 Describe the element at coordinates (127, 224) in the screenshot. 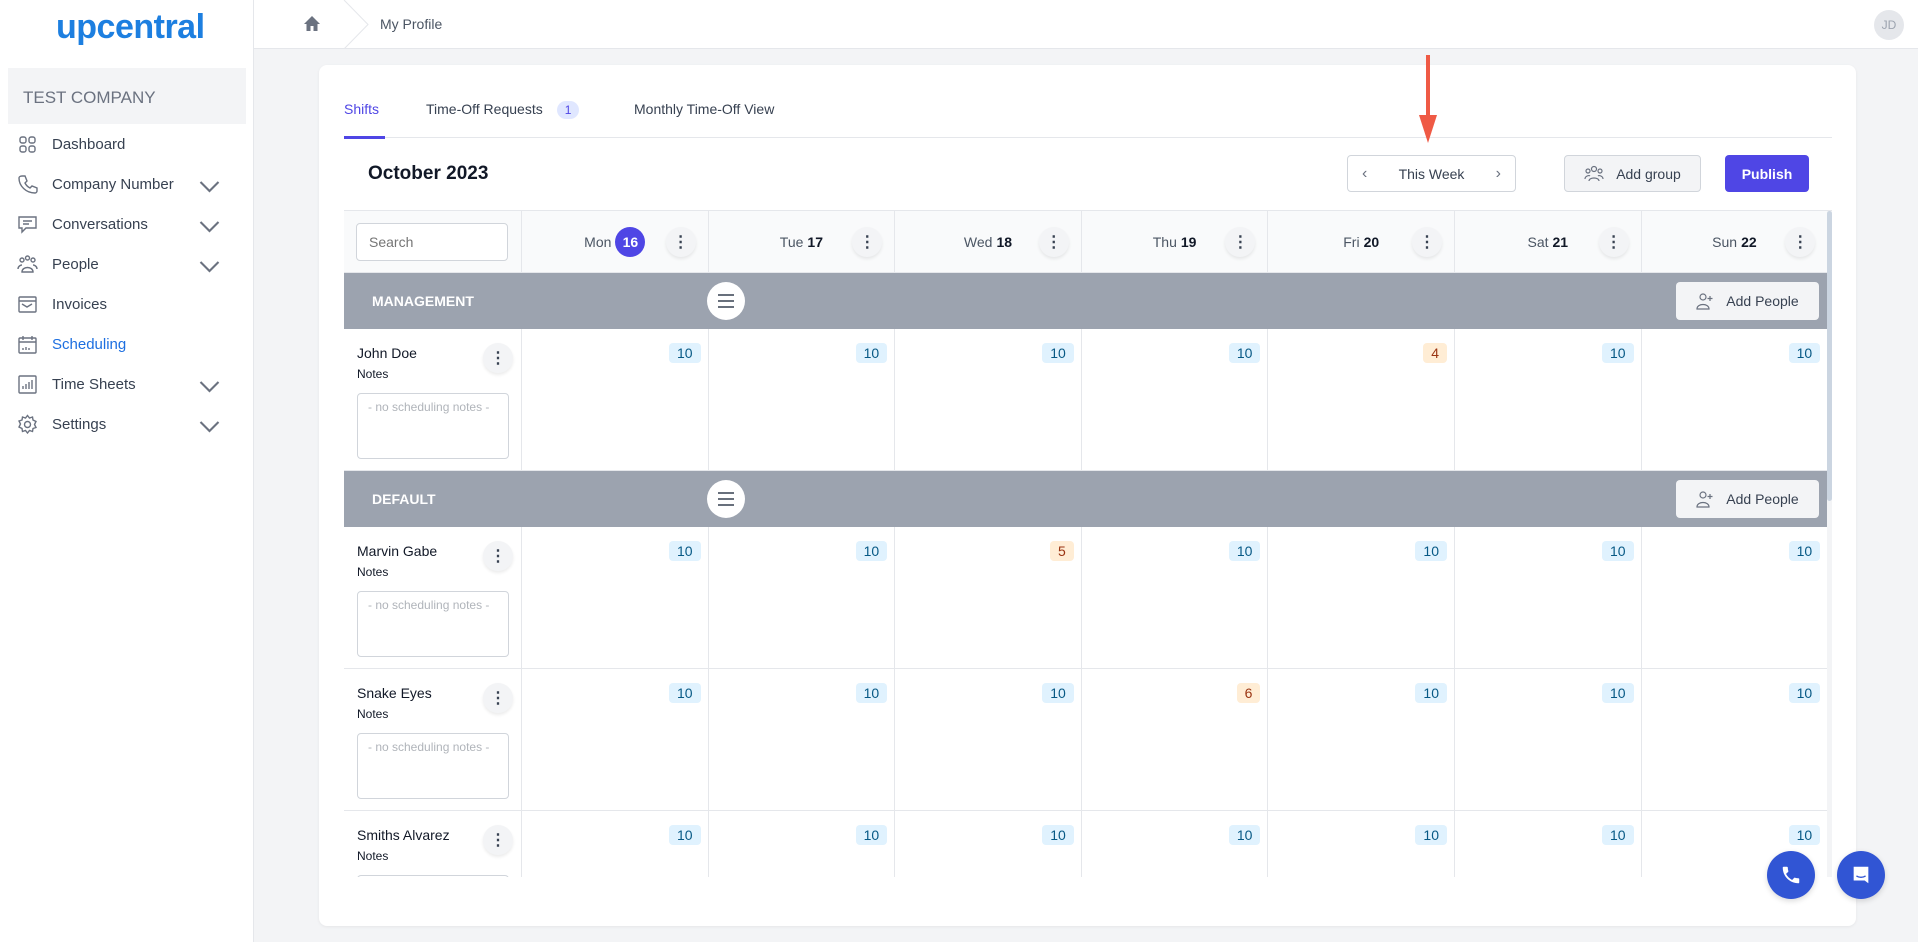

I see `sidebar-item-conversations: Conversations` at that location.